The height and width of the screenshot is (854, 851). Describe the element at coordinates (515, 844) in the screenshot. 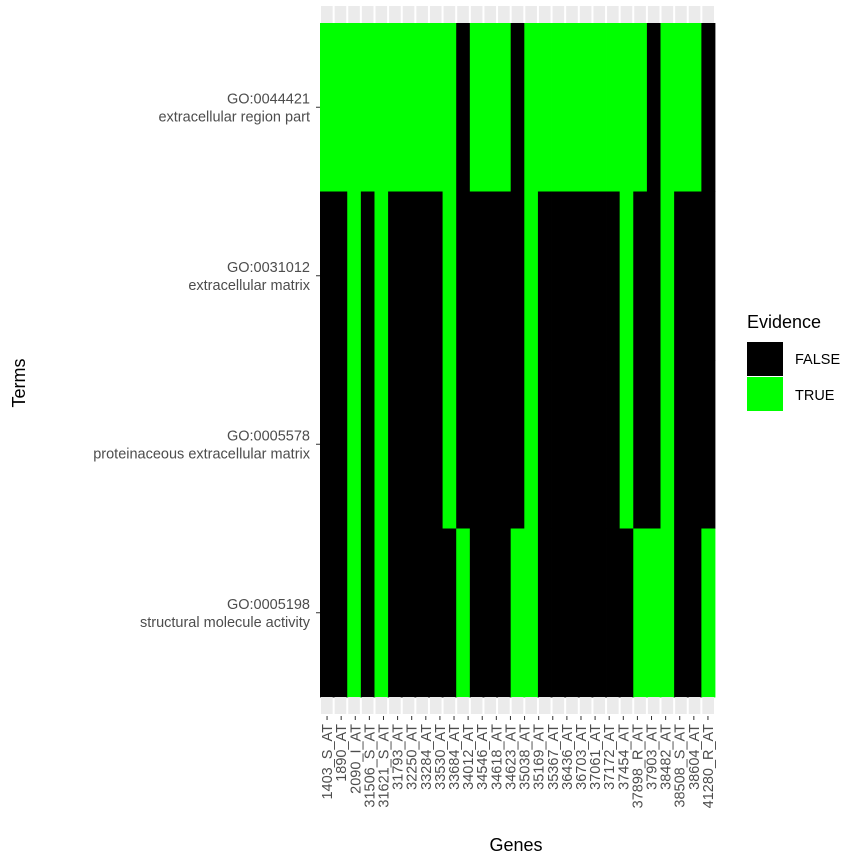

I see `x-axis-title: Genes` at that location.